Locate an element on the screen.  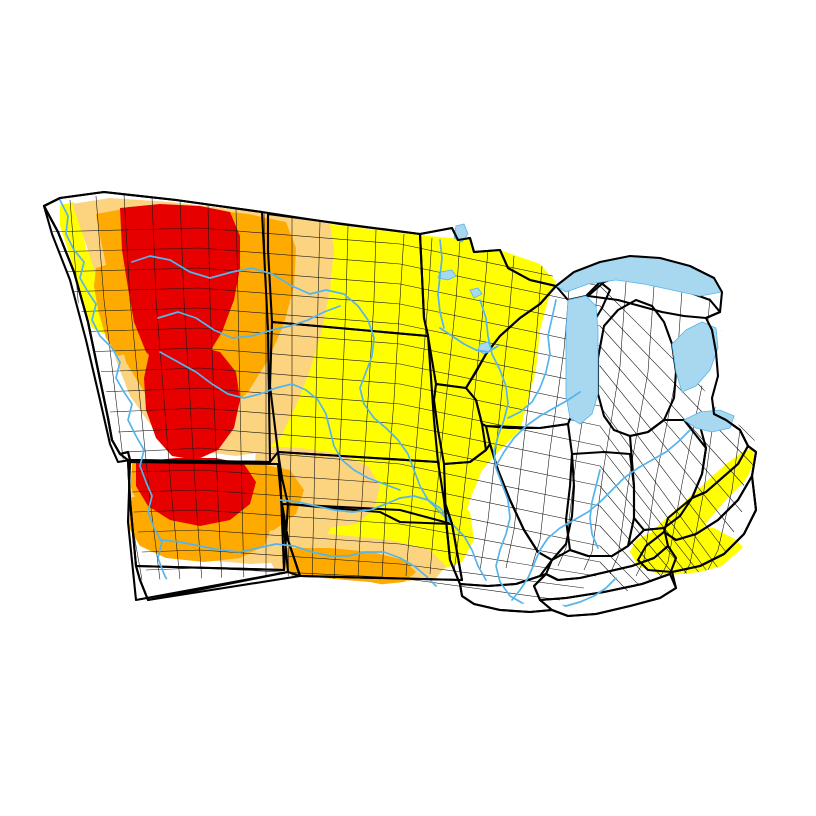
lakes-layer is located at coordinates (586, 328).